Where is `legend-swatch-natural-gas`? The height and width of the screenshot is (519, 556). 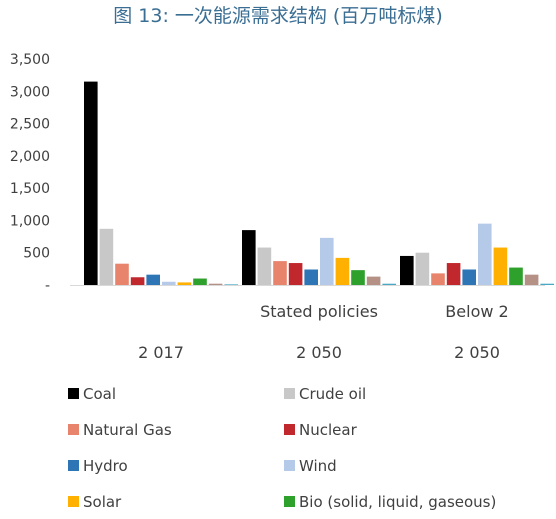
legend-swatch-natural-gas is located at coordinates (73, 429).